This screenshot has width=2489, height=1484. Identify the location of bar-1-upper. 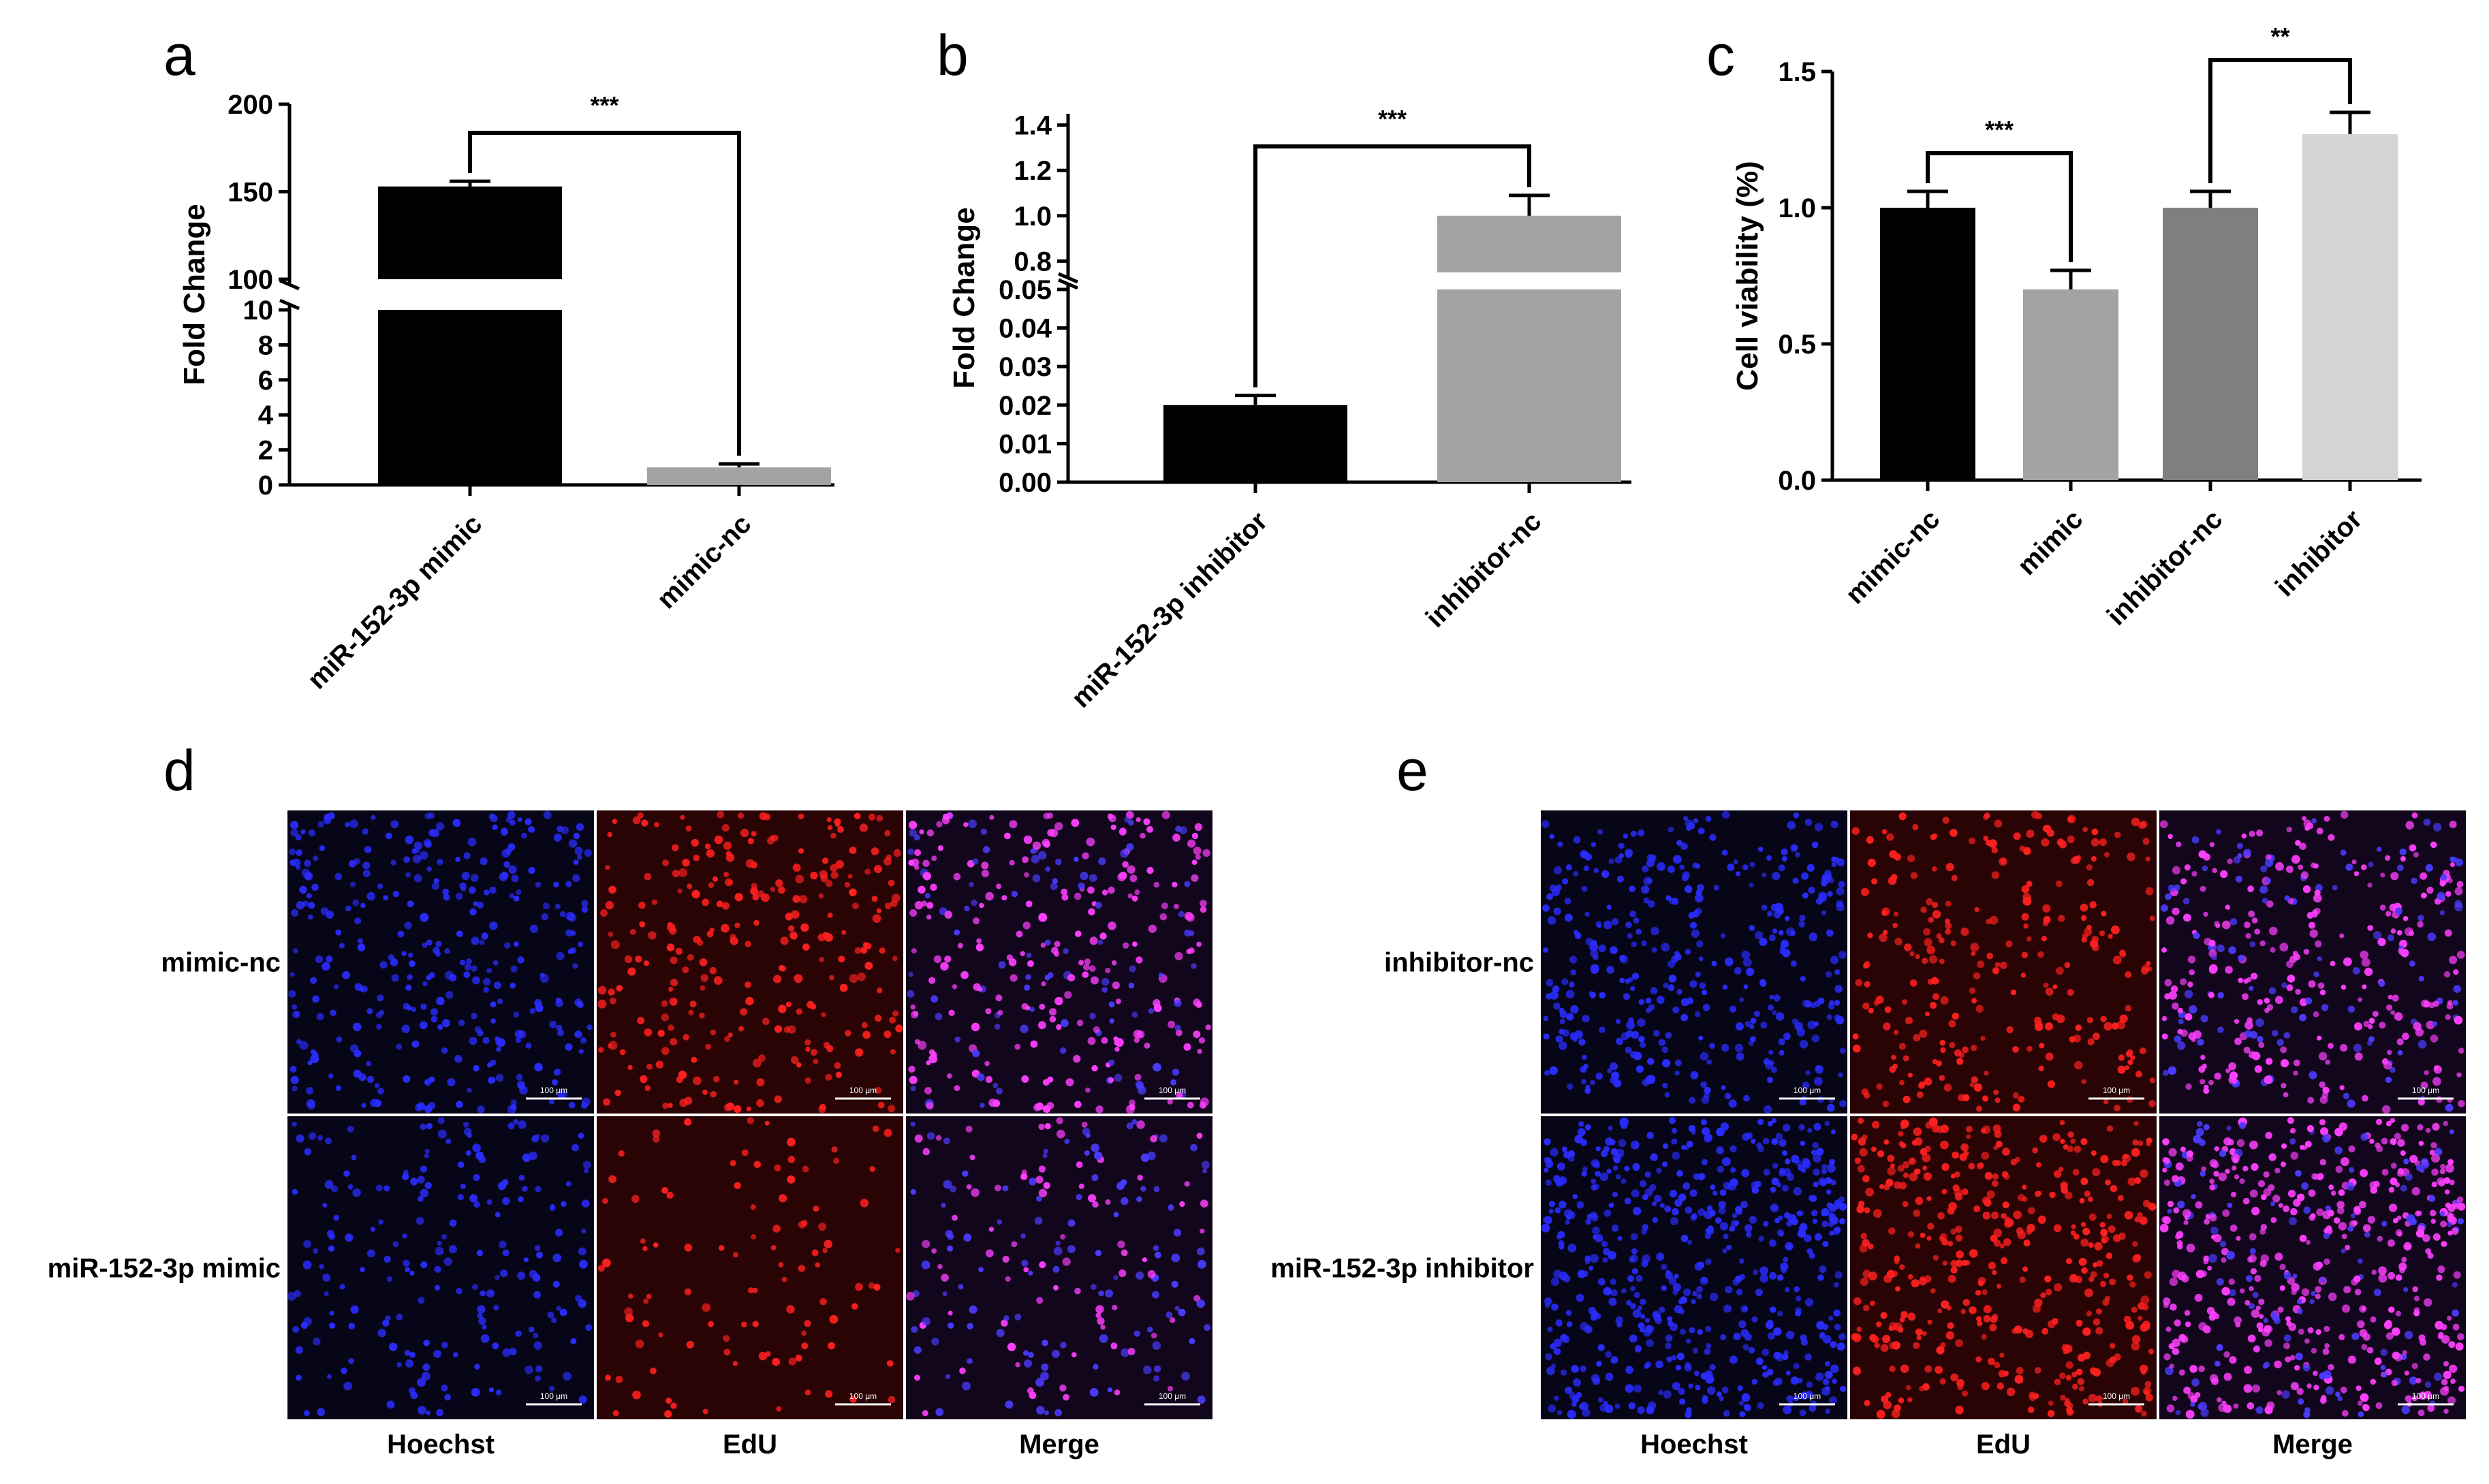
(1529, 243).